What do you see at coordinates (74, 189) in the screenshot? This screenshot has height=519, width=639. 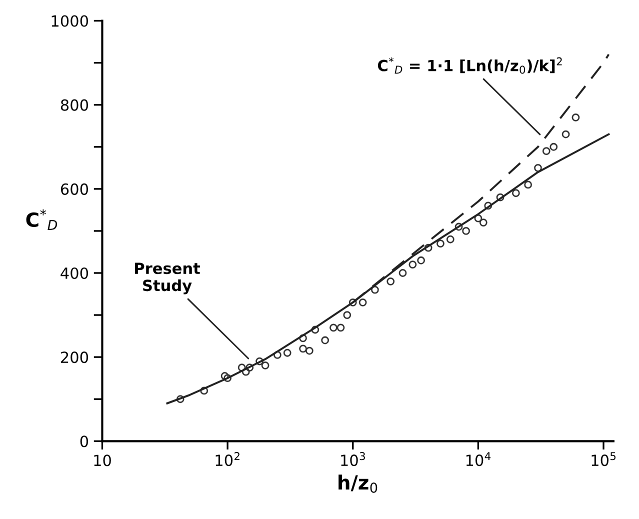 I see `y-tick-label: 600` at bounding box center [74, 189].